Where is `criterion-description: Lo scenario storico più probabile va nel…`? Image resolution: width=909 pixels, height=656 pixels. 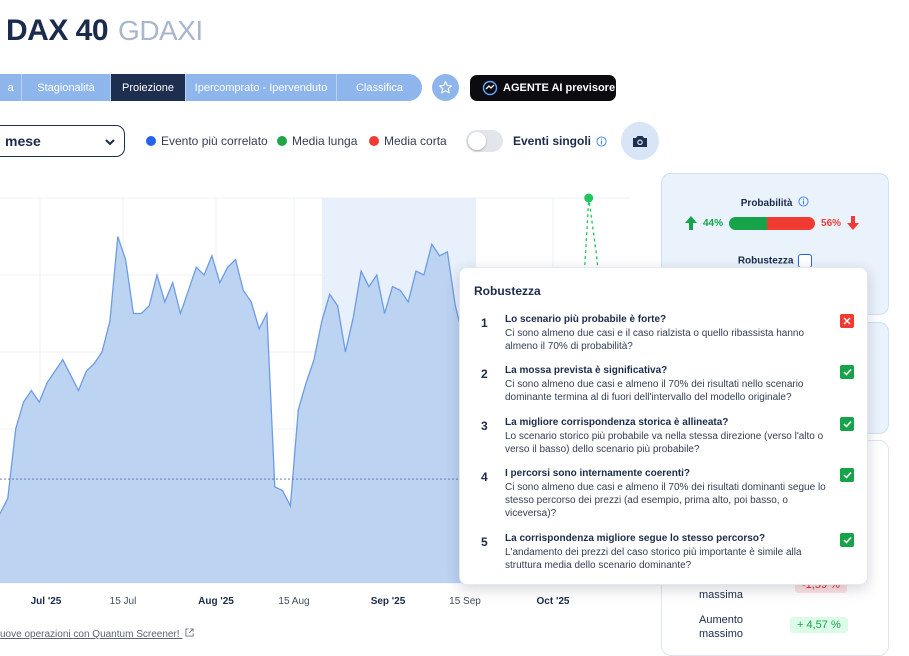
criterion-description: Lo scenario storico più probabile va nel… is located at coordinates (664, 443).